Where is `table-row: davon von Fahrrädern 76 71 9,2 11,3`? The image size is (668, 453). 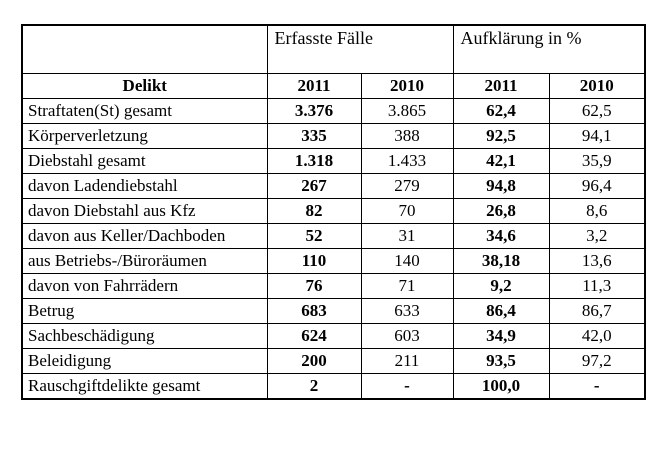 table-row: davon von Fahrrädern 76 71 9,2 11,3 is located at coordinates (333, 286).